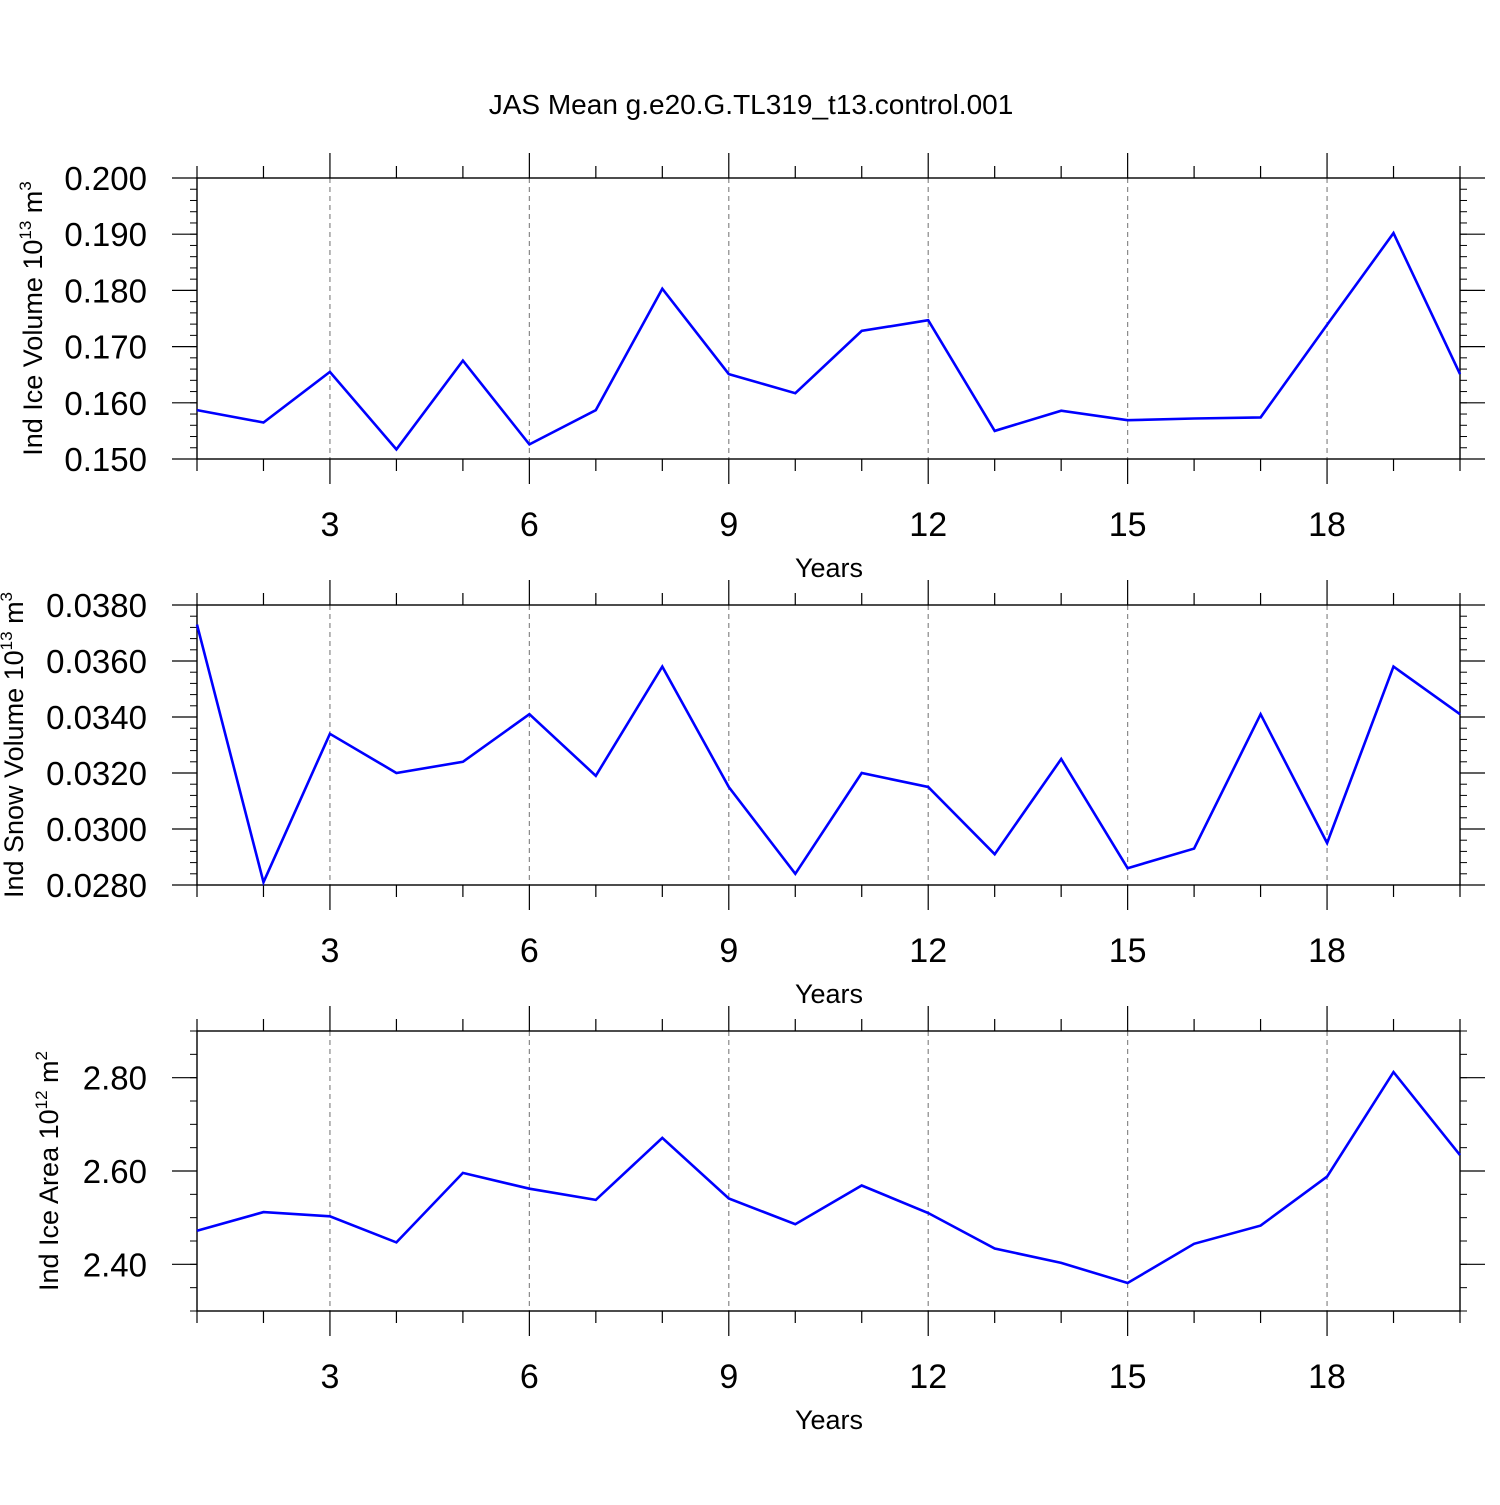 The width and height of the screenshot is (1500, 1505). What do you see at coordinates (96, 829) in the screenshot?
I see `y-tick-label: 0.0300` at bounding box center [96, 829].